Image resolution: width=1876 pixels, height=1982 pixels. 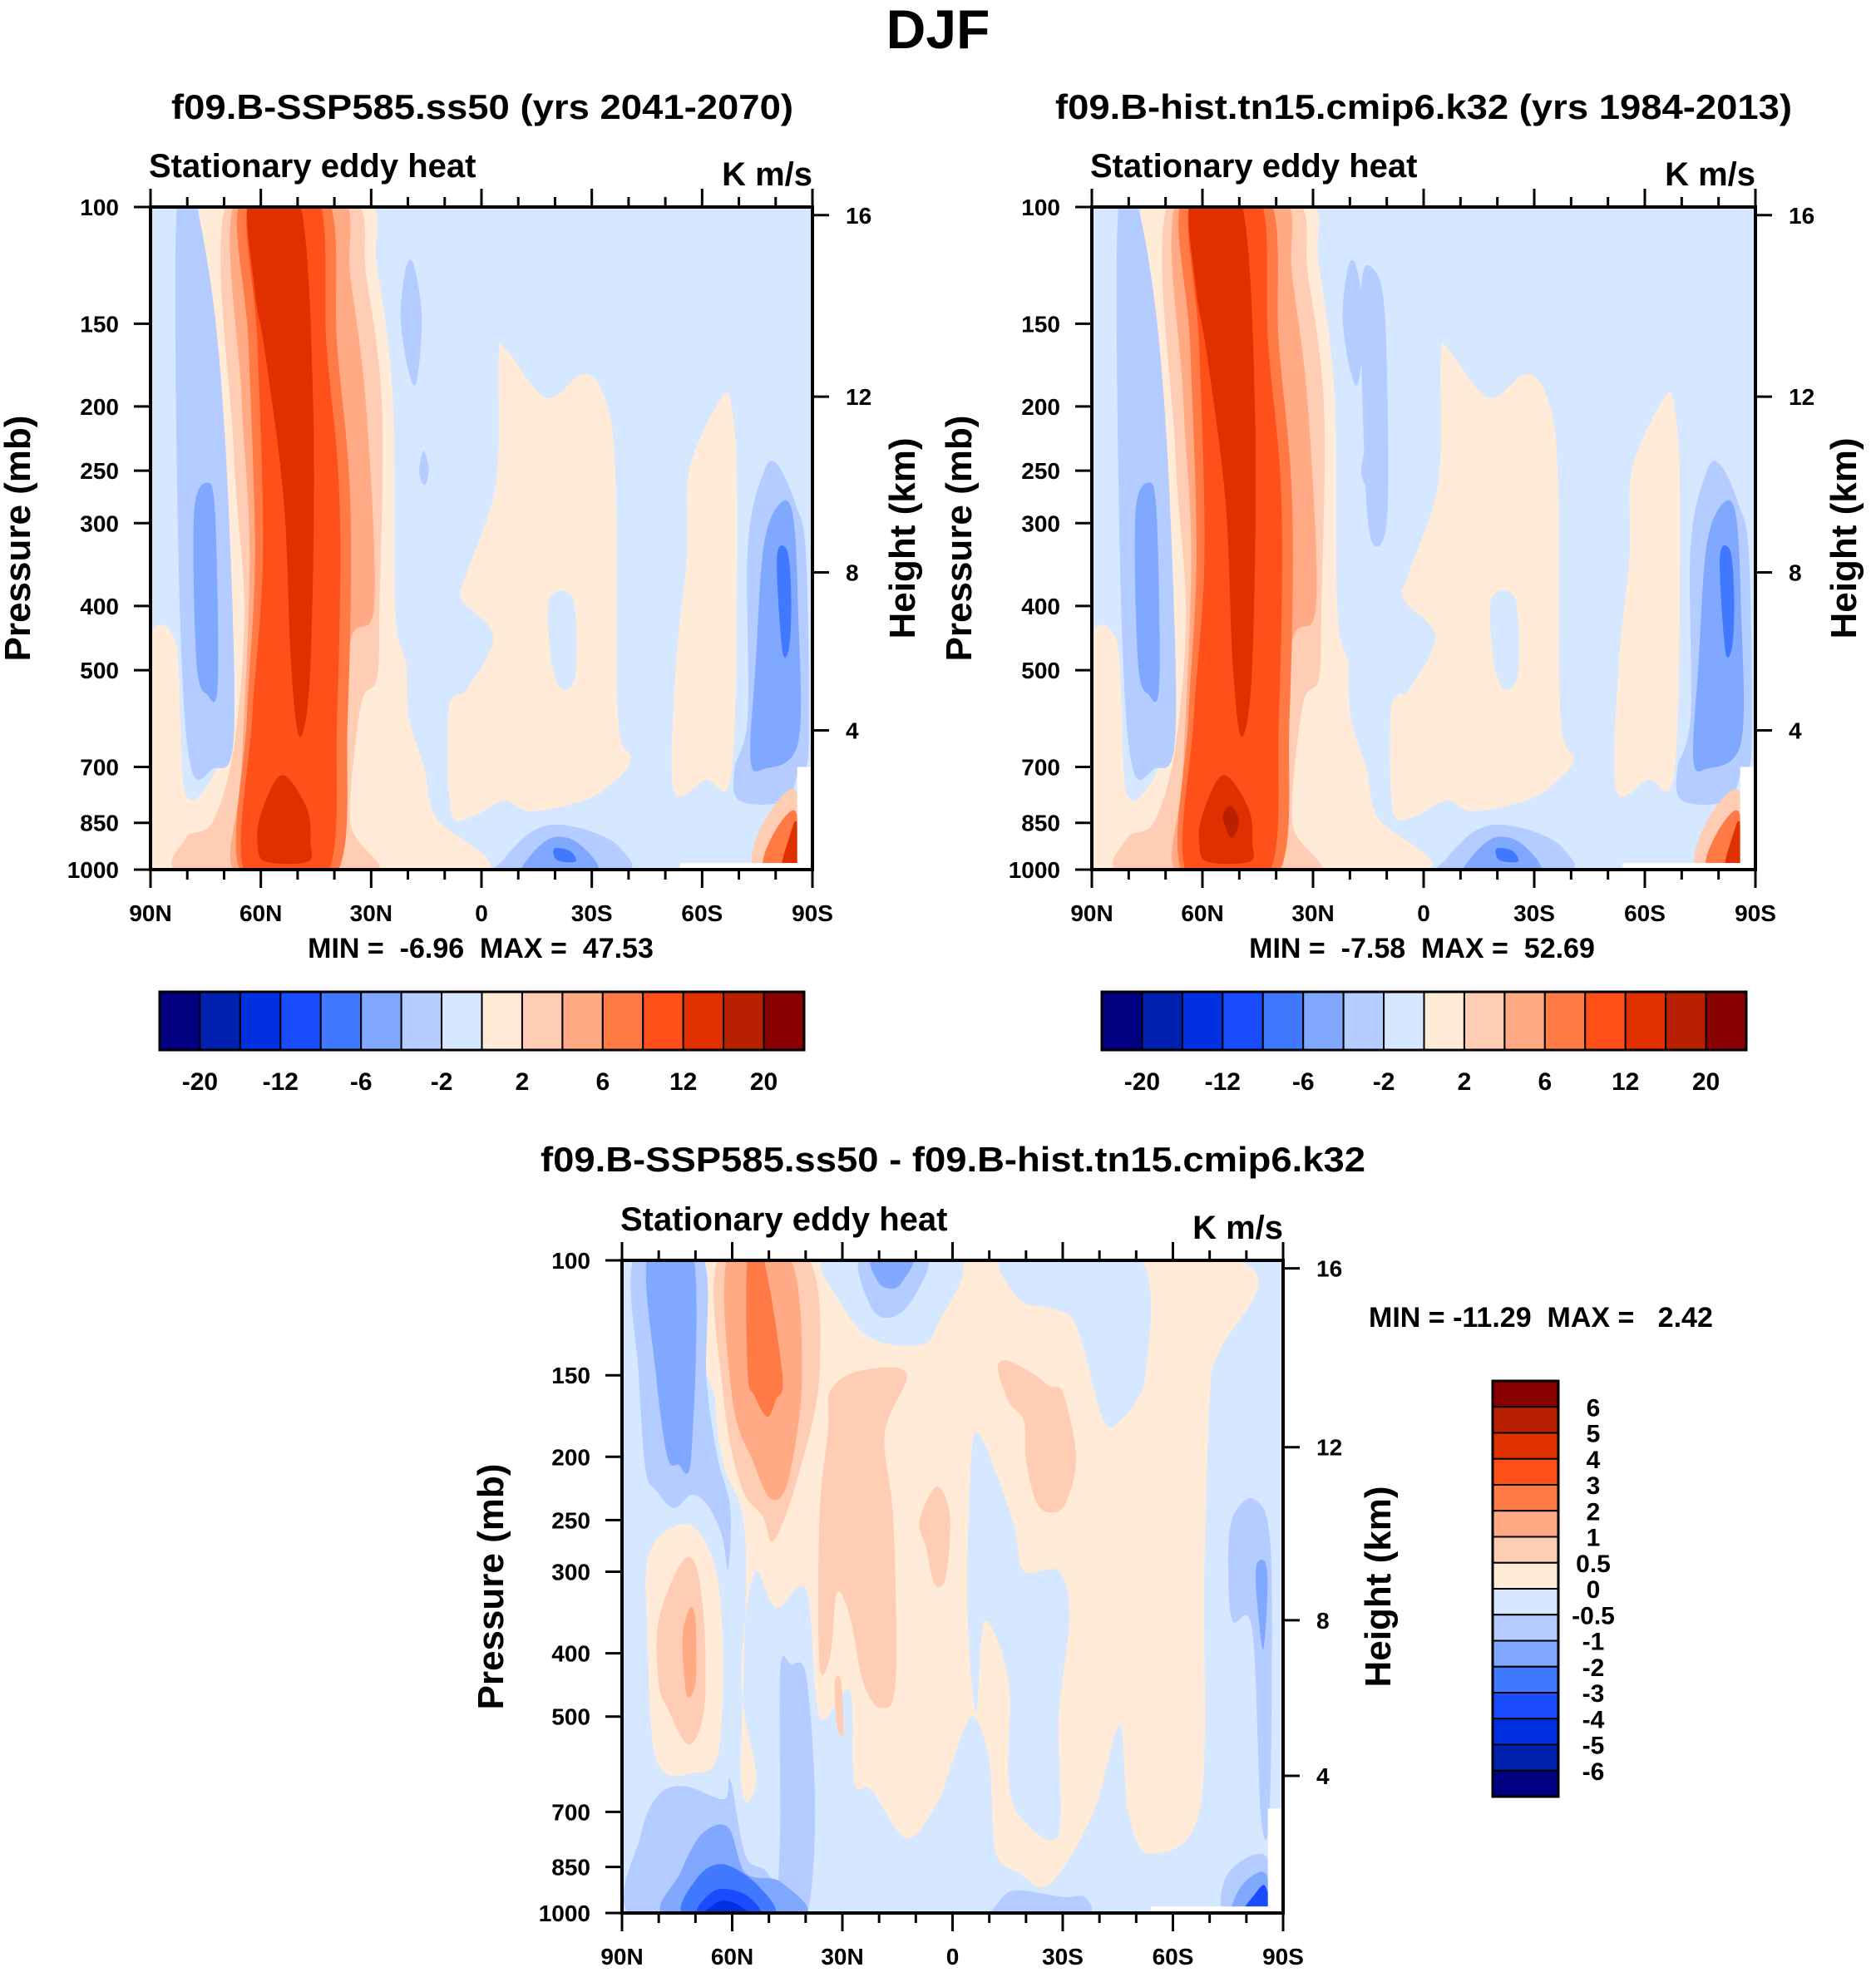 I want to click on colorbar-label: -20, so click(x=200, y=1082).